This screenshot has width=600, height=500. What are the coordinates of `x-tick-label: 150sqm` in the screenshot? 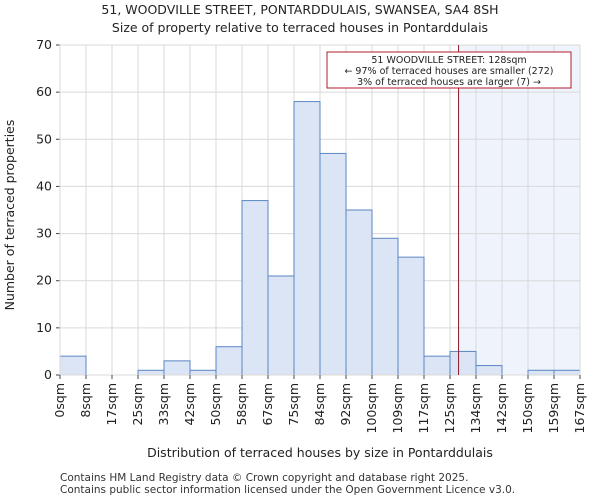 It's located at (527, 408).